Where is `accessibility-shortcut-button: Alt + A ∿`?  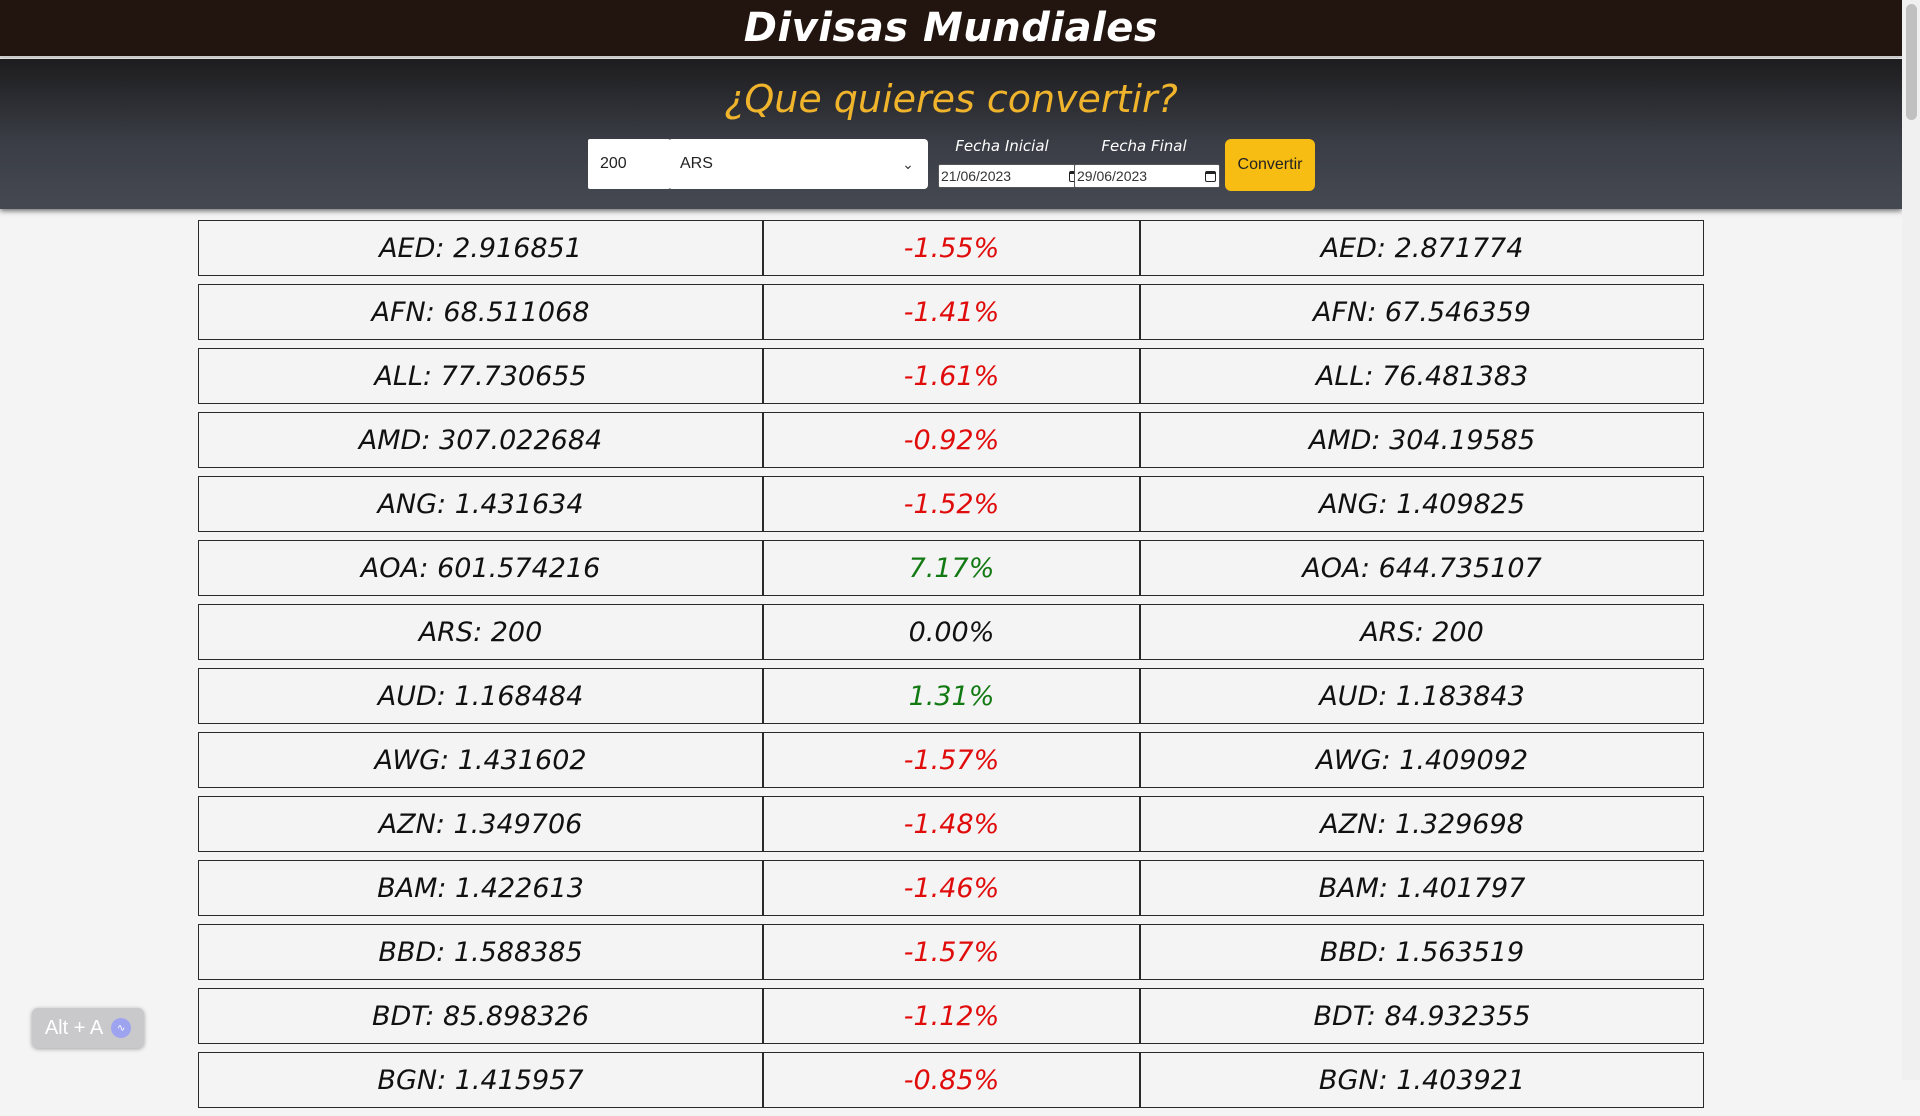
accessibility-shortcut-button: Alt + A ∿ is located at coordinates (88, 1028).